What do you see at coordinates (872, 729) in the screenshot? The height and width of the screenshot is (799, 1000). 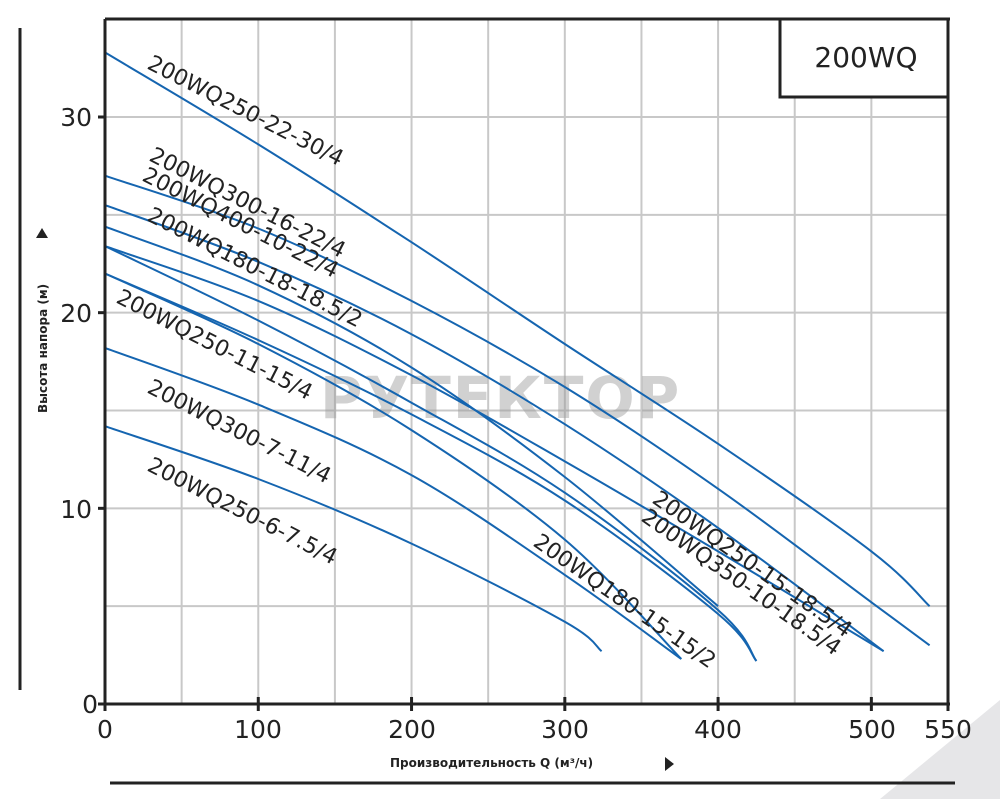 I see `x-tick-label: 500` at bounding box center [872, 729].